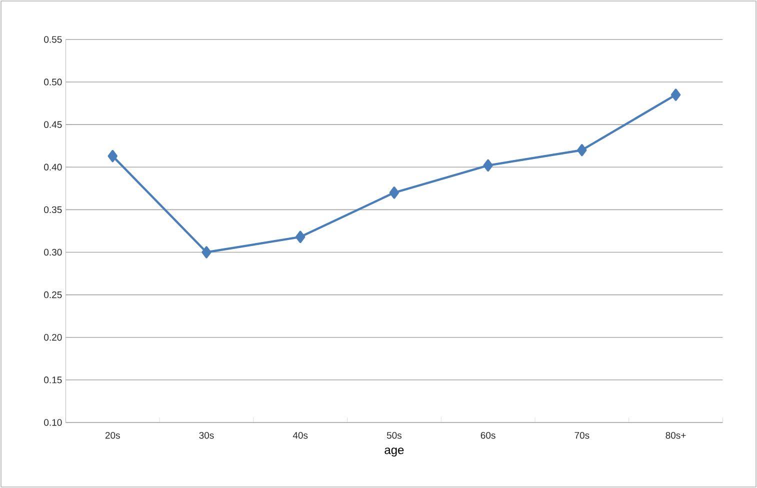 This screenshot has width=757, height=488. I want to click on y-tick-label: 0.30, so click(53, 252).